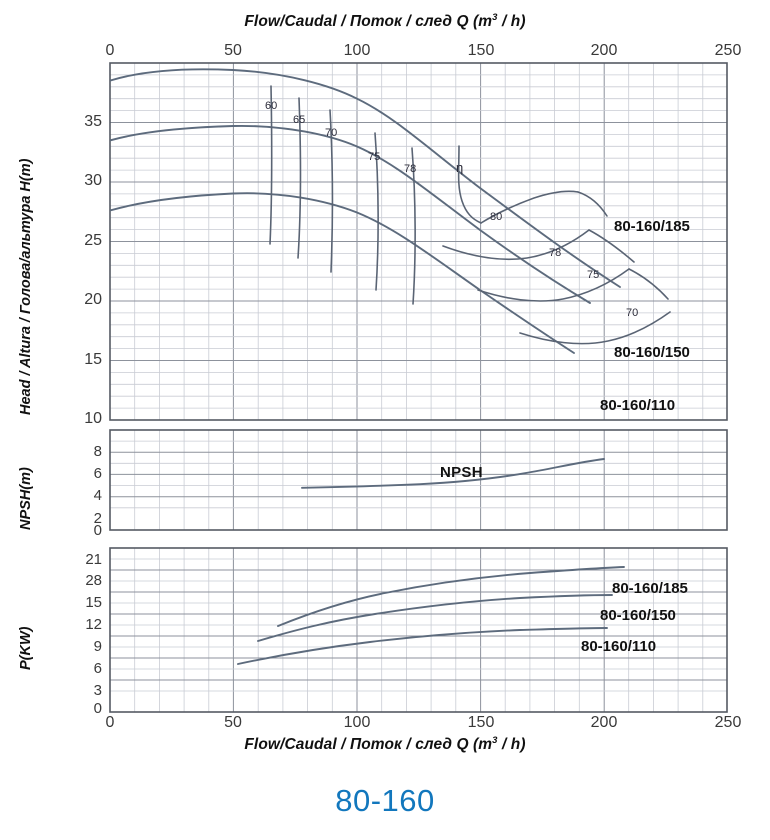 This screenshot has width=770, height=840. I want to click on efficiency-contour-connector-b, so click(611, 246).